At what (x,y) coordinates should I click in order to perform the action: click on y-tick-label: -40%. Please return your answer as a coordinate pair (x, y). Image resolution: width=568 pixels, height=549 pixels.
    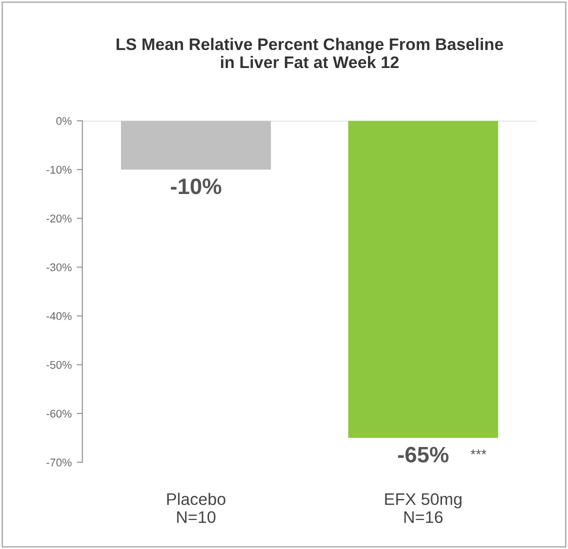
    Looking at the image, I should click on (59, 316).